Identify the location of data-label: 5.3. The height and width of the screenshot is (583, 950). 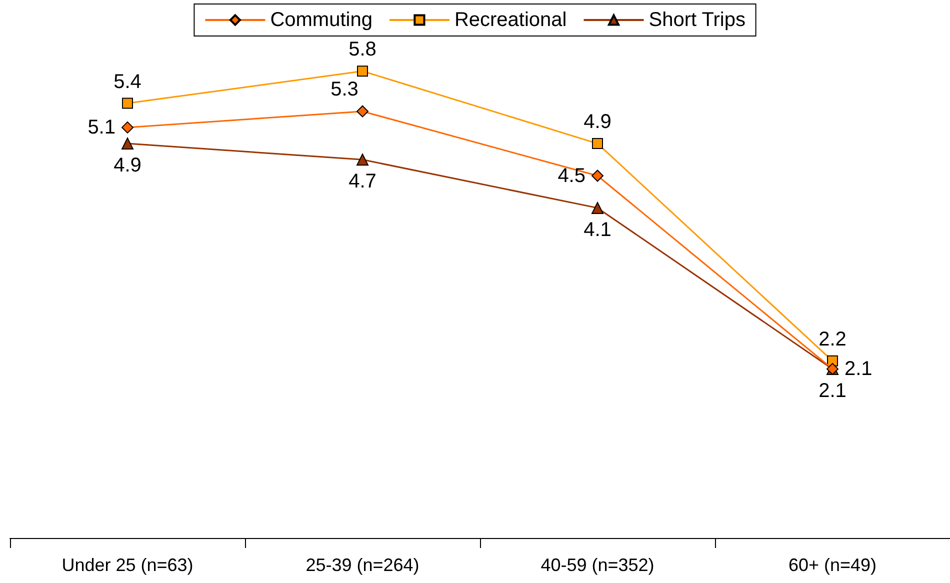
(344, 89).